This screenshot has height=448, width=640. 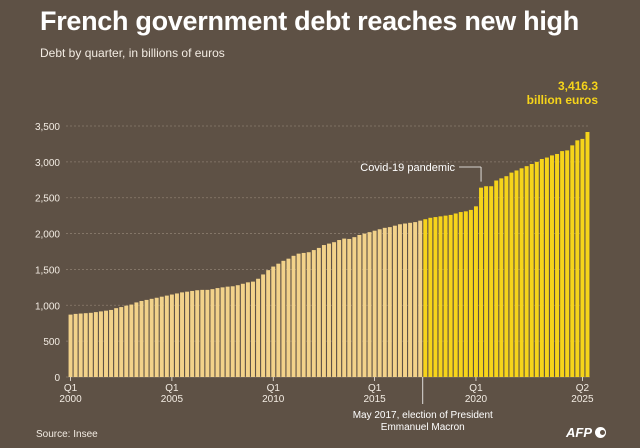 What do you see at coordinates (583, 388) in the screenshot?
I see `x-tick-quarter: Q2` at bounding box center [583, 388].